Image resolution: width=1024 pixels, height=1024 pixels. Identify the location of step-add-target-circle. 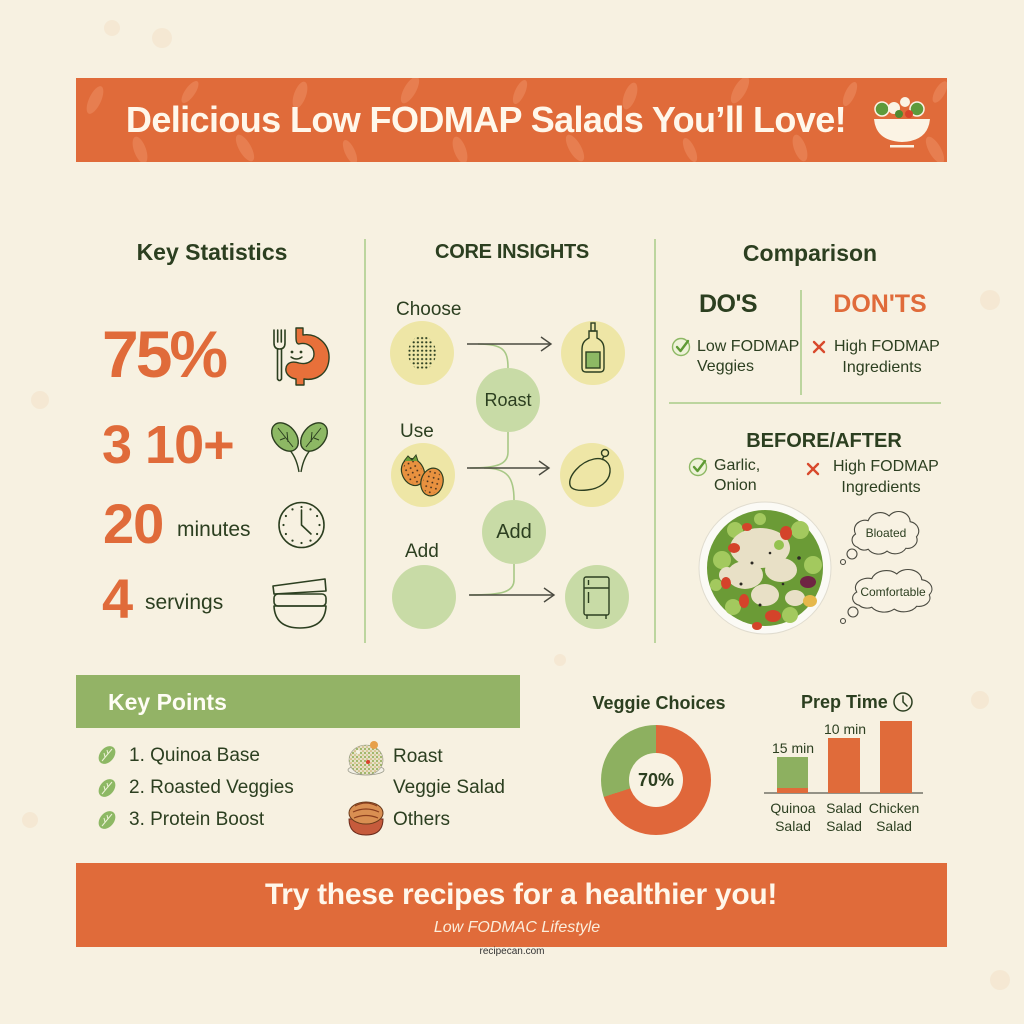
(597, 597).